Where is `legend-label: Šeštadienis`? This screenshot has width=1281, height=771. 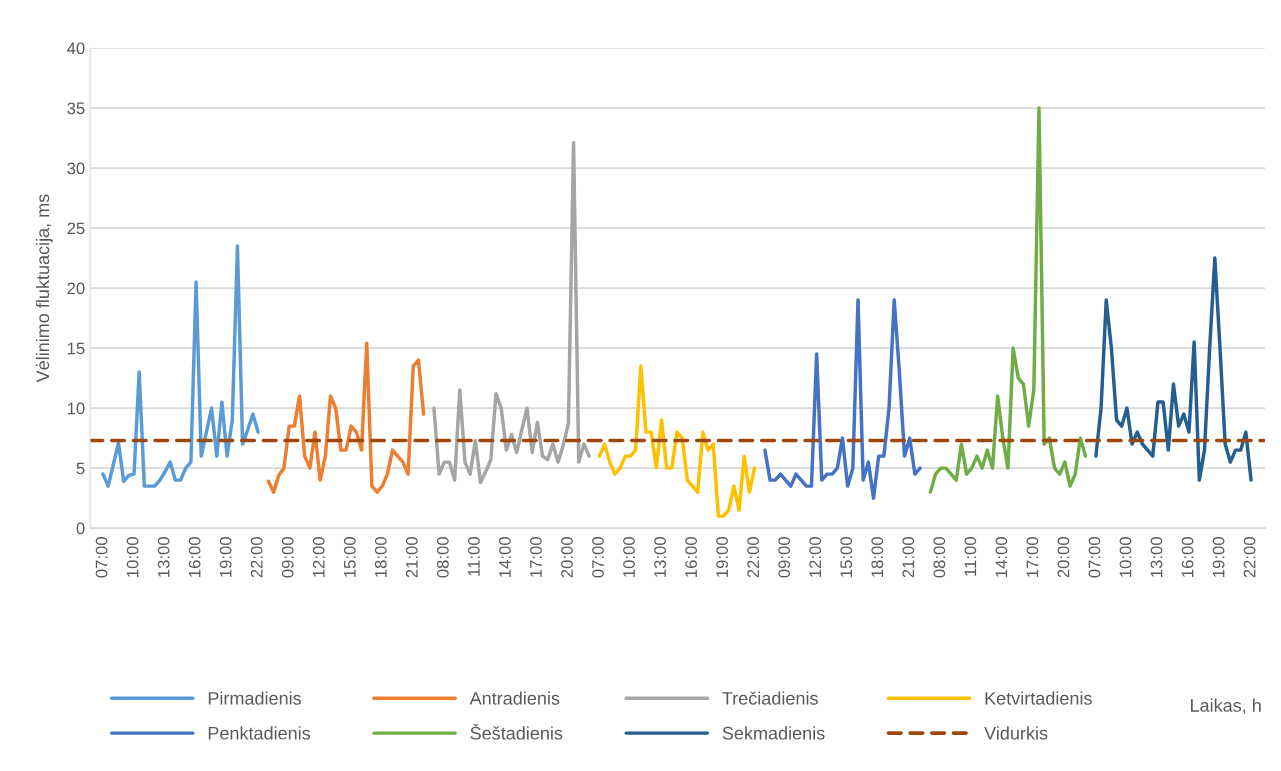
legend-label: Šeštadienis is located at coordinates (516, 731).